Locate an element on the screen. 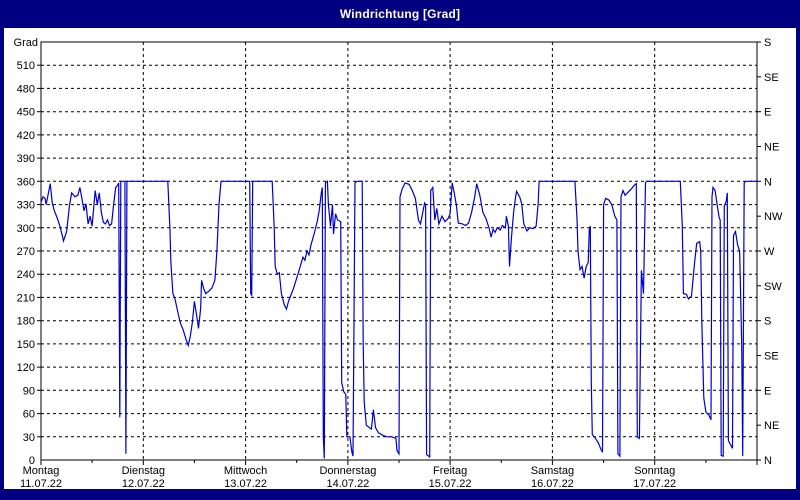 This screenshot has height=500, width=800. y-right-tick-label: W is located at coordinates (769, 252).